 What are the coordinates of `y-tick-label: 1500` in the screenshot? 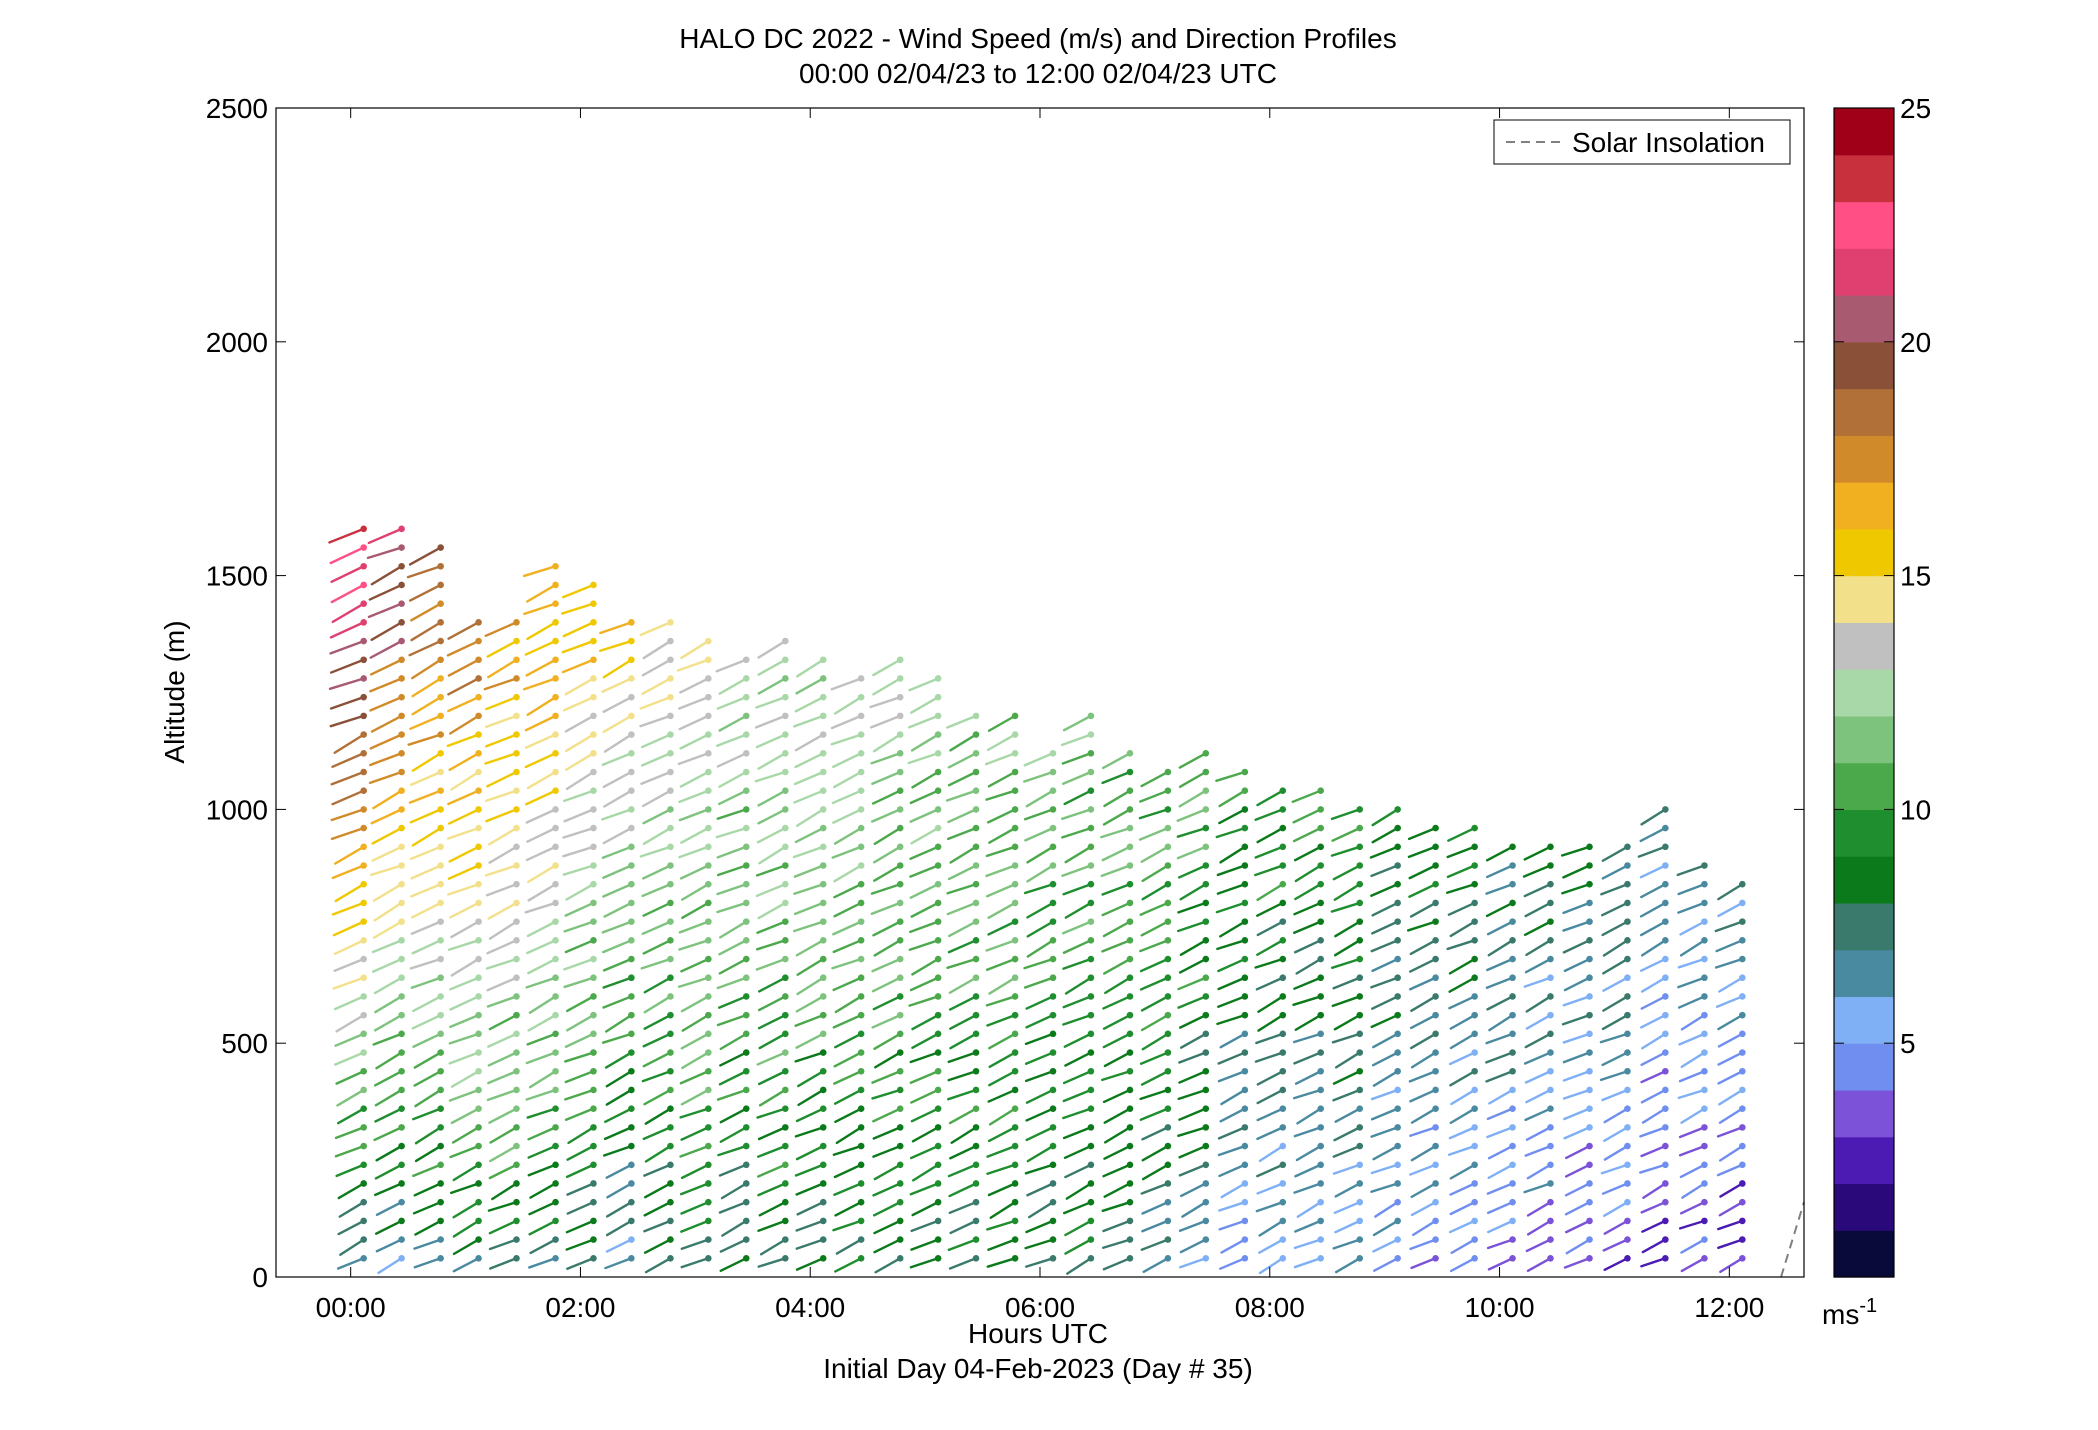 It's located at (237, 576).